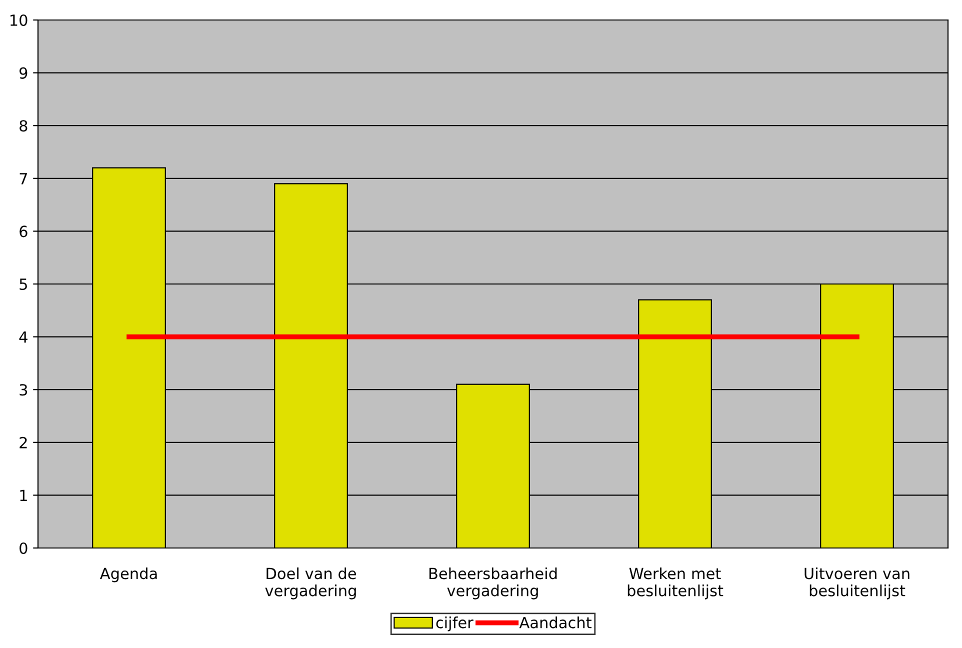  Describe the element at coordinates (23, 178) in the screenshot. I see `y-tick-label: 7` at that location.